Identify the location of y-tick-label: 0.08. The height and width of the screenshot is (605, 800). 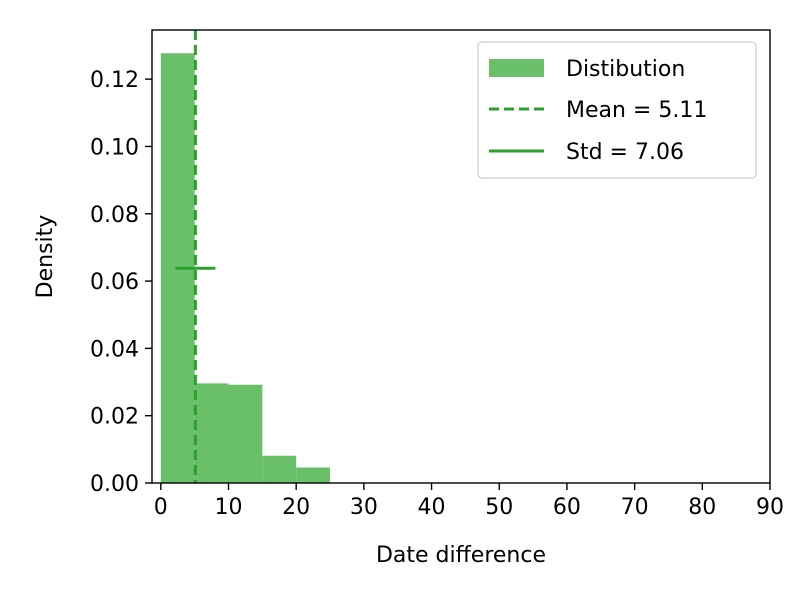
(114, 215).